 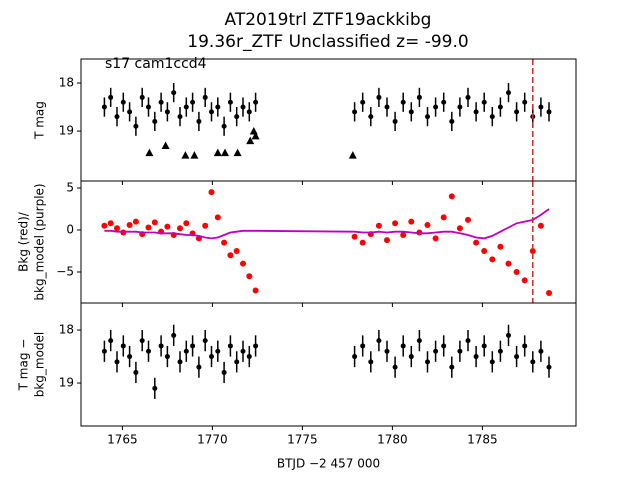 What do you see at coordinates (327, 224) in the screenshot?
I see `model-line` at bounding box center [327, 224].